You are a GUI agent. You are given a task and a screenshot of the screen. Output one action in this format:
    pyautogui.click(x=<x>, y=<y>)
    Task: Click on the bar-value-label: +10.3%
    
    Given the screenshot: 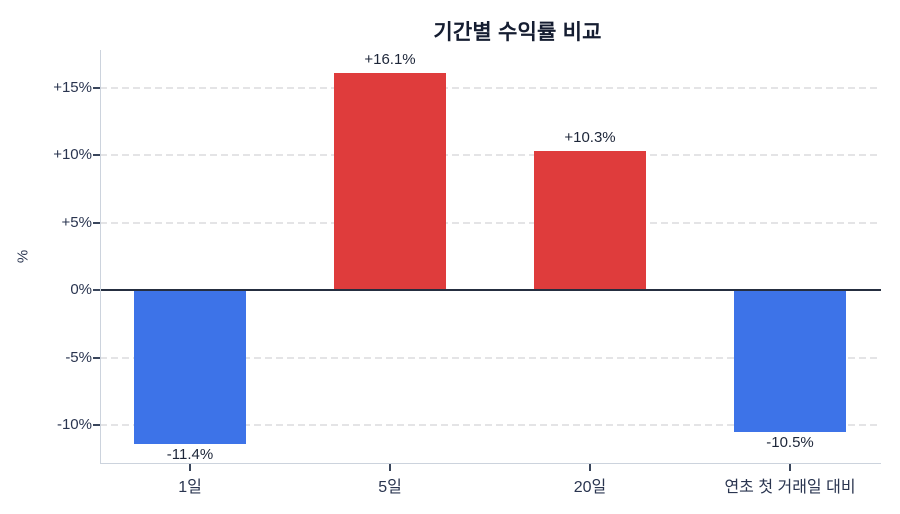 What is the action you would take?
    pyautogui.click(x=590, y=137)
    